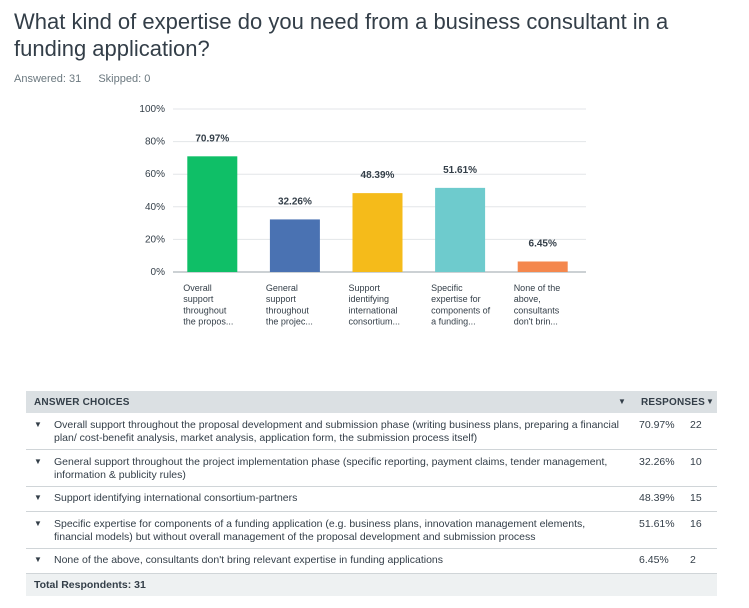  I want to click on y-tick-label: 100%, so click(152, 109).